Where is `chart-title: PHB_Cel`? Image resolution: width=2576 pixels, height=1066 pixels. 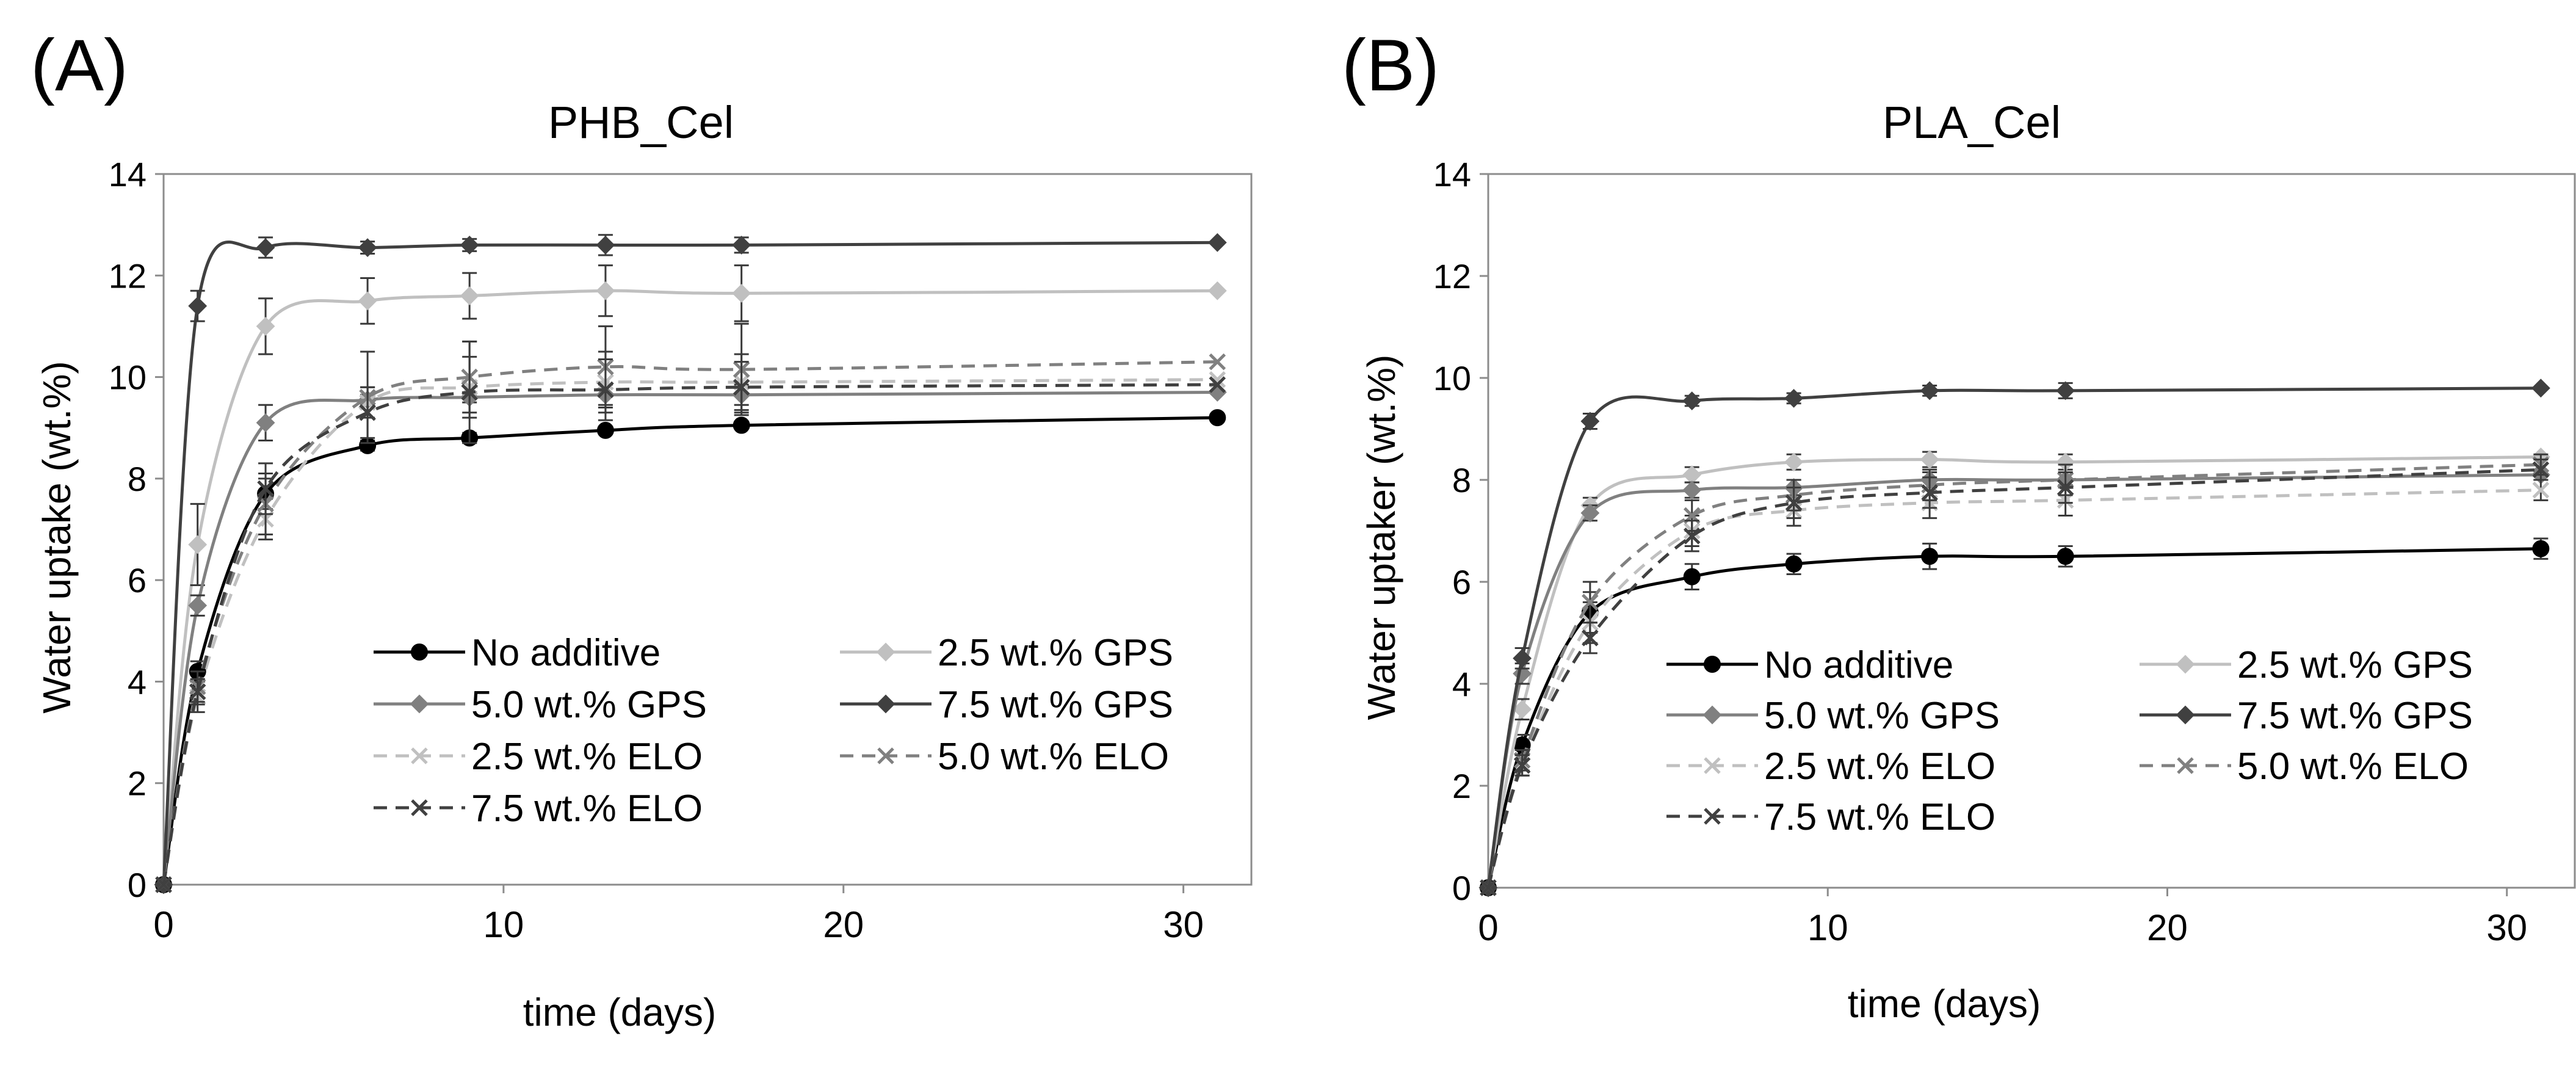
chart-title: PHB_Cel is located at coordinates (641, 123).